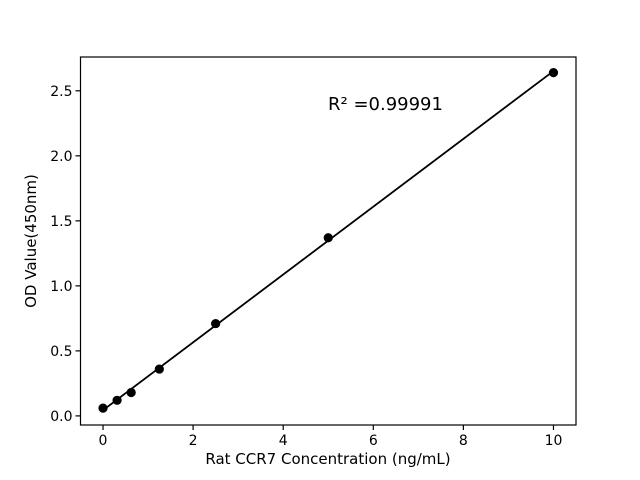 The height and width of the screenshot is (480, 640). What do you see at coordinates (283, 441) in the screenshot?
I see `x-tick-label: 4` at bounding box center [283, 441].